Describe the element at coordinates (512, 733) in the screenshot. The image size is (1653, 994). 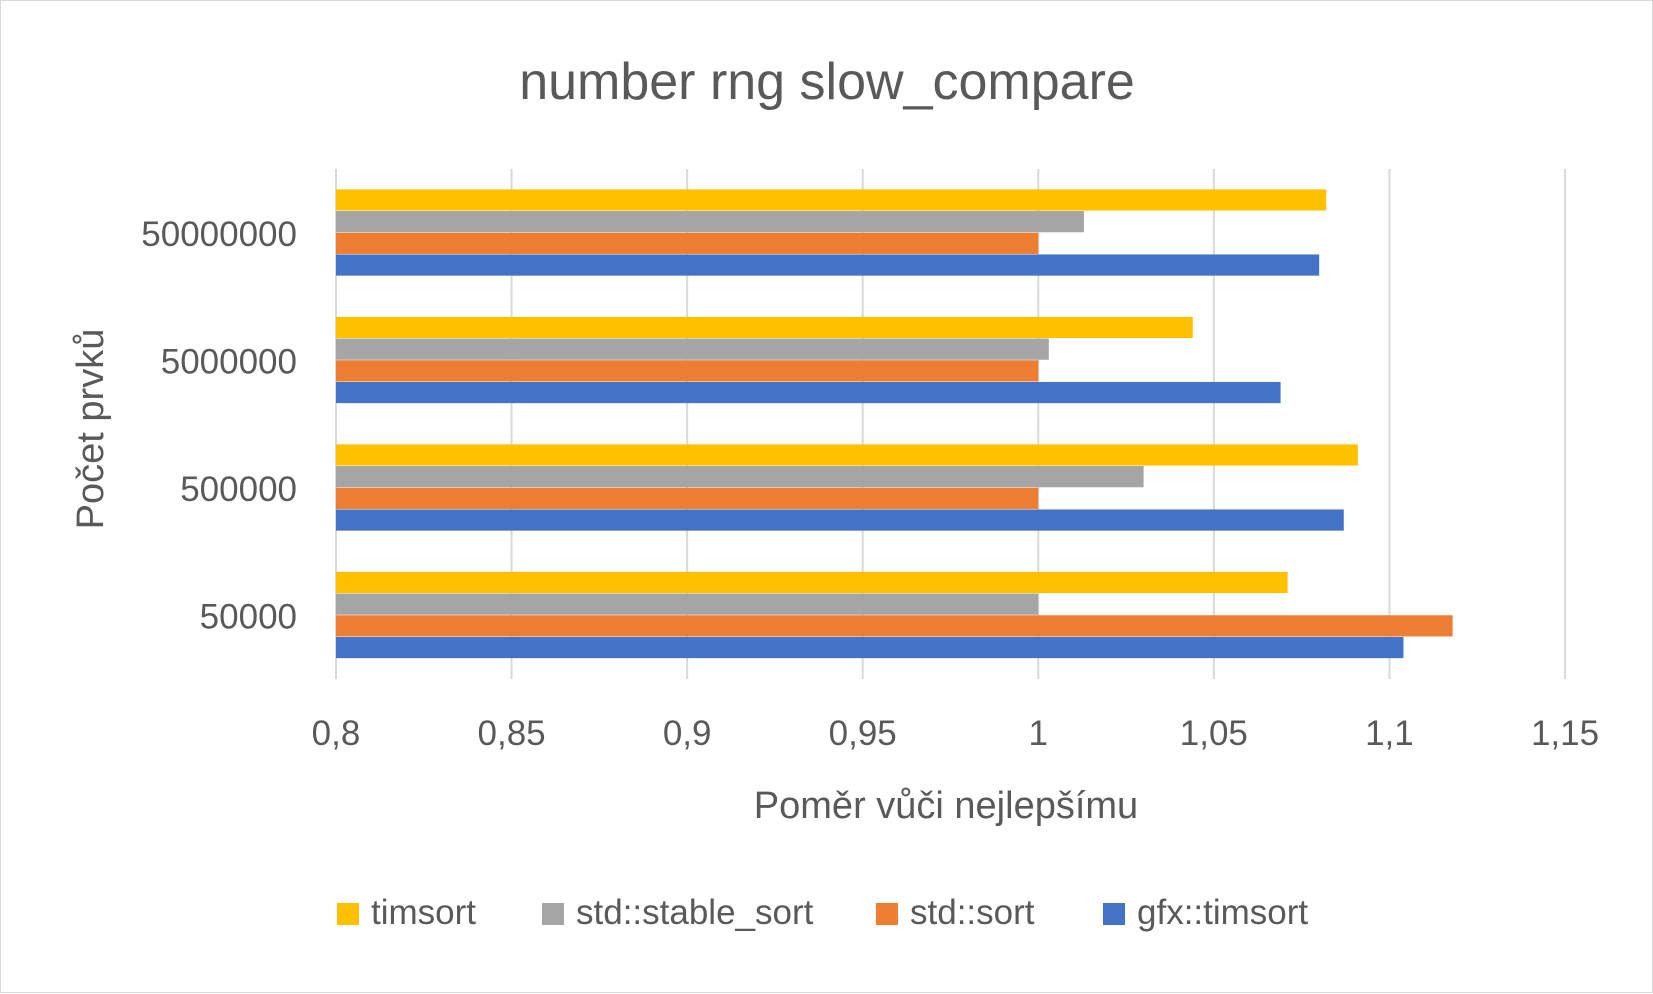
I see `x-tick-label: 0,85` at that location.